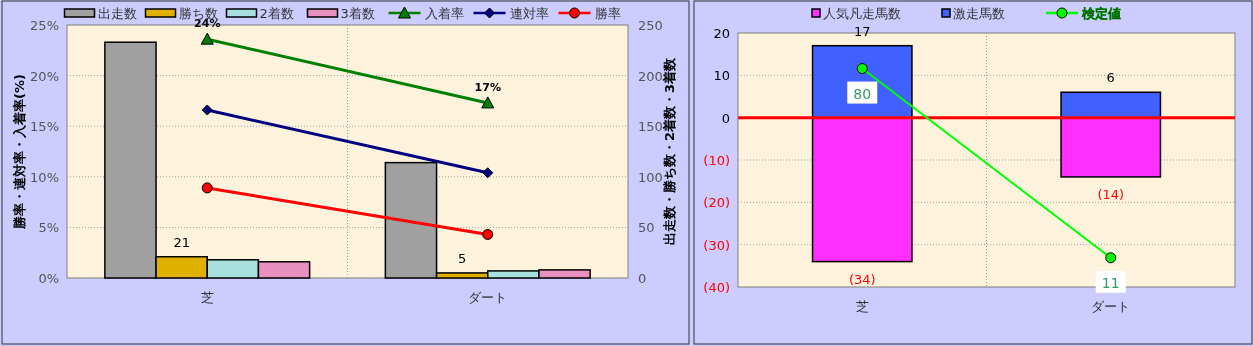 The image size is (1254, 346). Describe the element at coordinates (650, 76) in the screenshot. I see `y2-tick-label: 200` at that location.